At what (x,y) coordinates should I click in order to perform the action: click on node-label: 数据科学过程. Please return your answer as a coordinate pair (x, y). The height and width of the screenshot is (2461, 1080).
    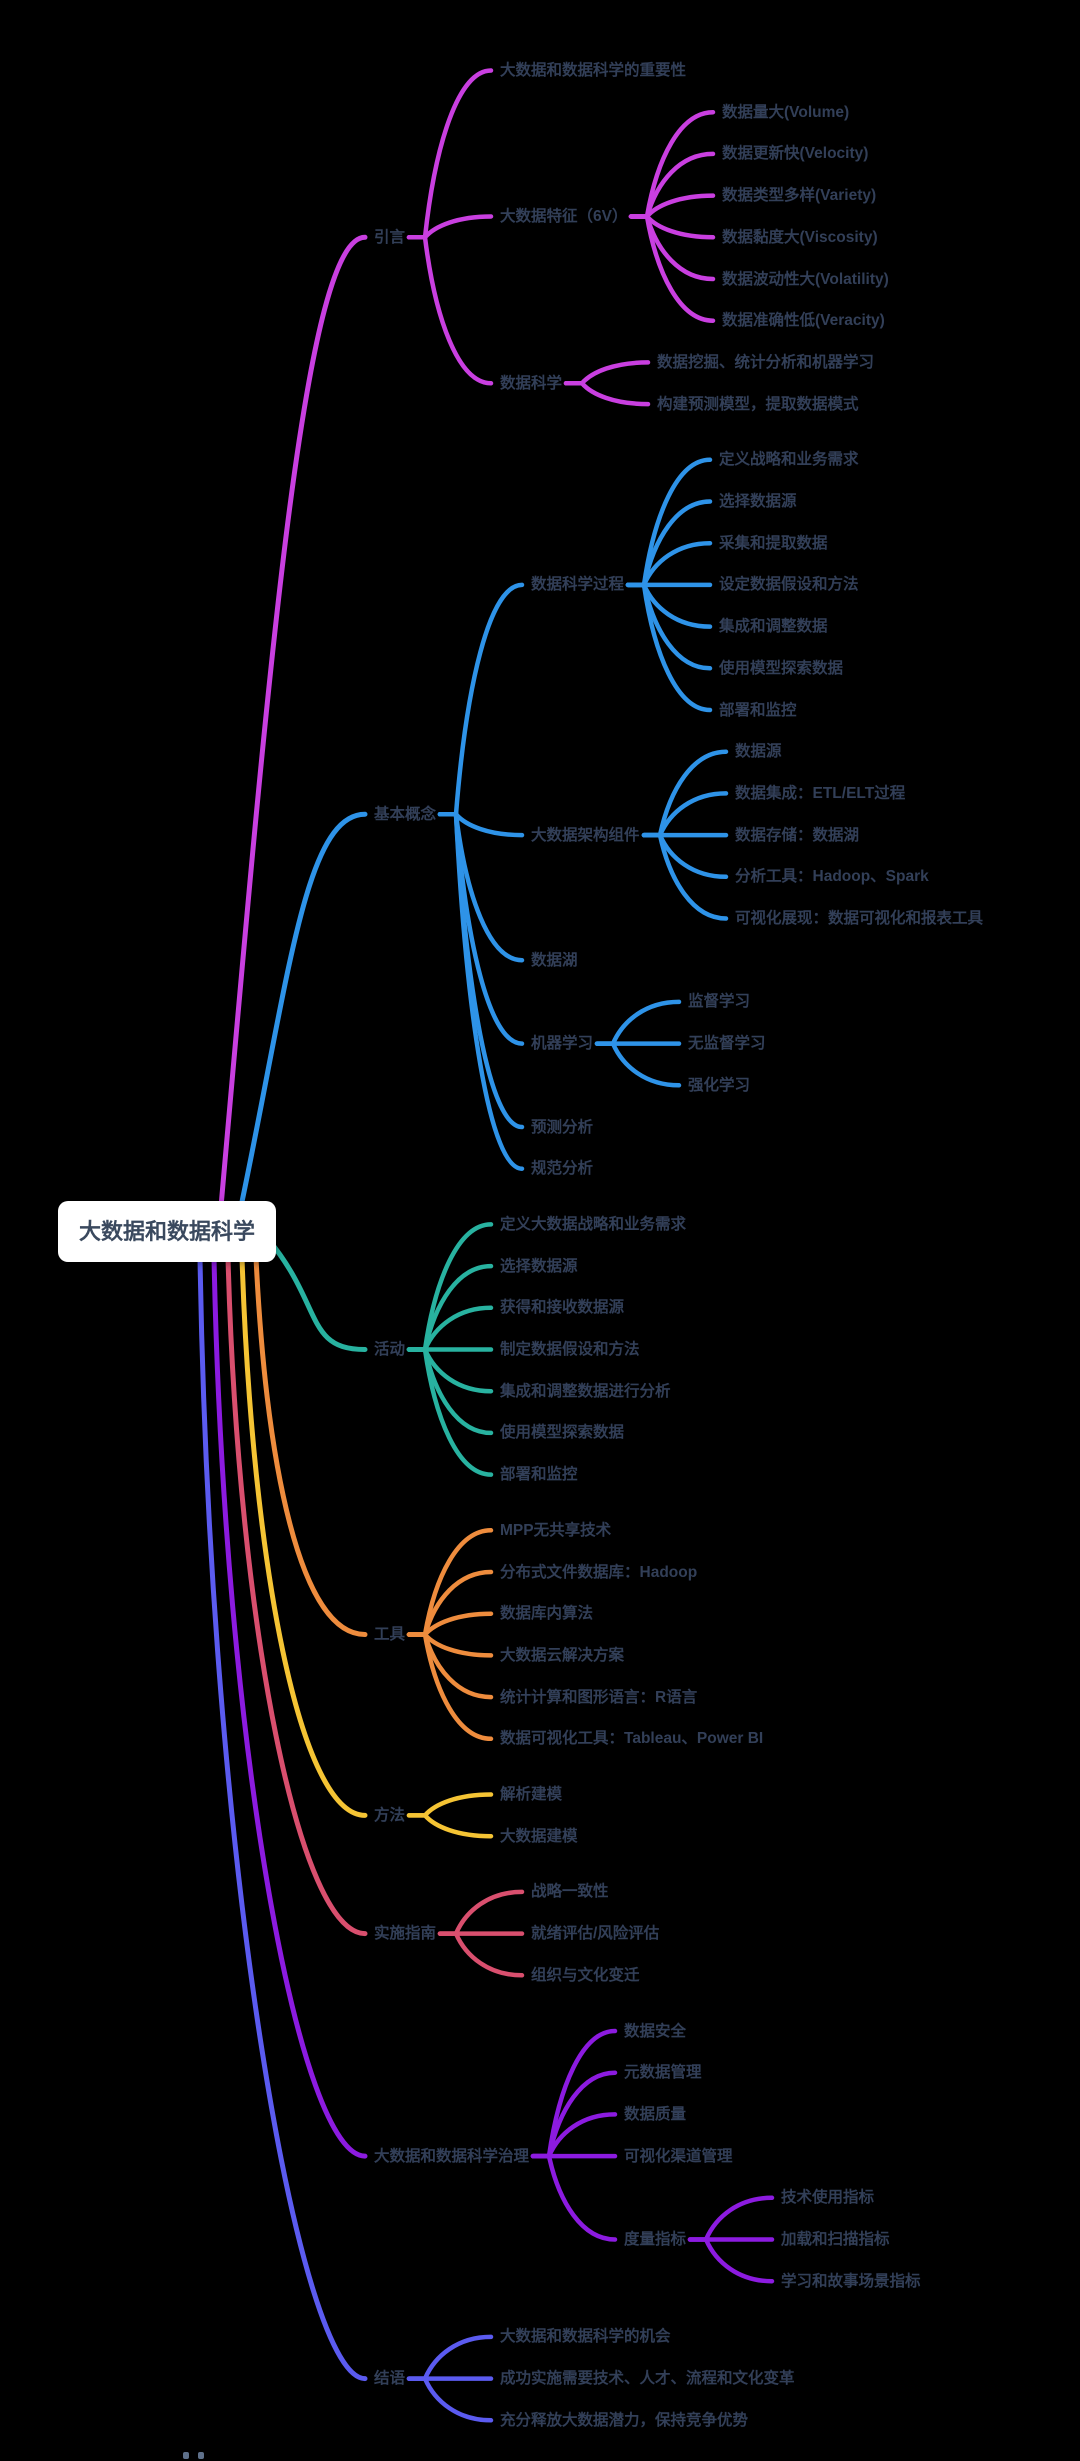
    Looking at the image, I should click on (578, 585).